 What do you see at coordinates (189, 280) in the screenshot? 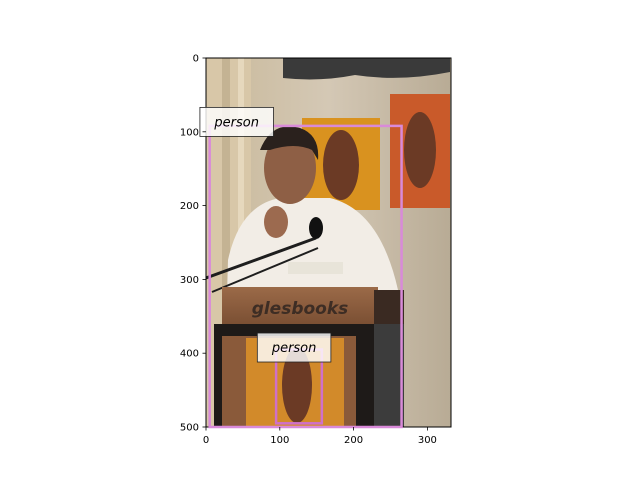
I see `y-tick-label: 300` at bounding box center [189, 280].